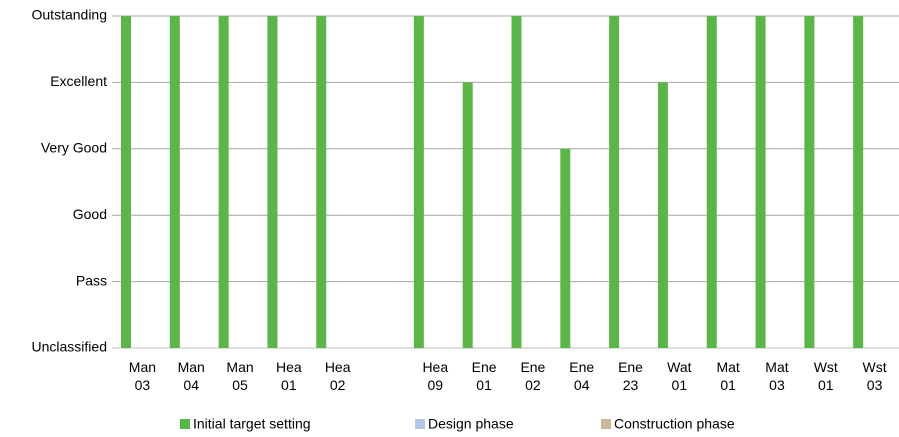 The height and width of the screenshot is (437, 899). Describe the element at coordinates (484, 376) in the screenshot. I see `x-tick-label: Ene 01` at that location.